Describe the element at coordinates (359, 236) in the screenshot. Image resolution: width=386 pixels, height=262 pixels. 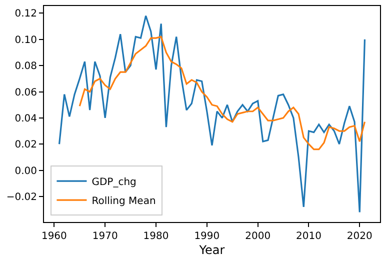
I see `x-tick-label: 2020` at that location.